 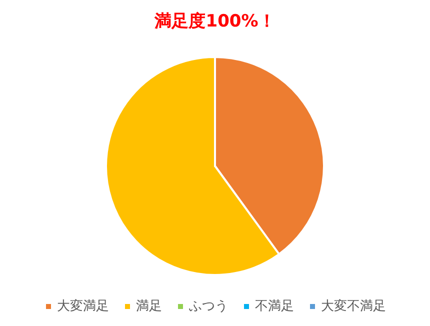 I want to click on chart-title: 満足度100%！, so click(x=215, y=22).